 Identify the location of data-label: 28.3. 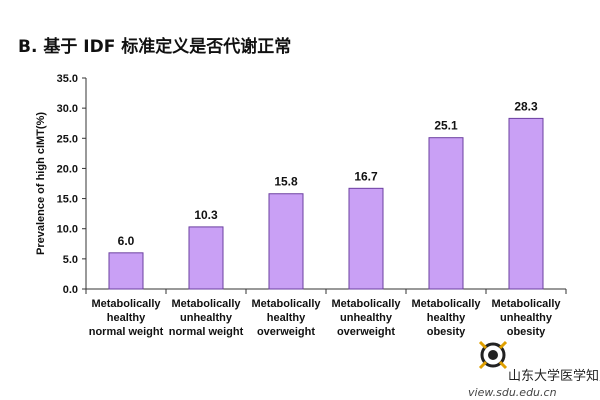
(526, 106).